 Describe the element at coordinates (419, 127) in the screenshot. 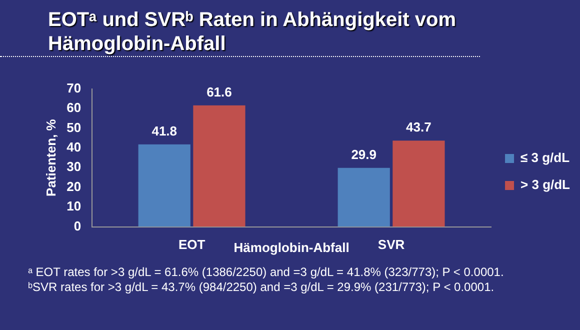

I see `data-label: 43.7` at that location.